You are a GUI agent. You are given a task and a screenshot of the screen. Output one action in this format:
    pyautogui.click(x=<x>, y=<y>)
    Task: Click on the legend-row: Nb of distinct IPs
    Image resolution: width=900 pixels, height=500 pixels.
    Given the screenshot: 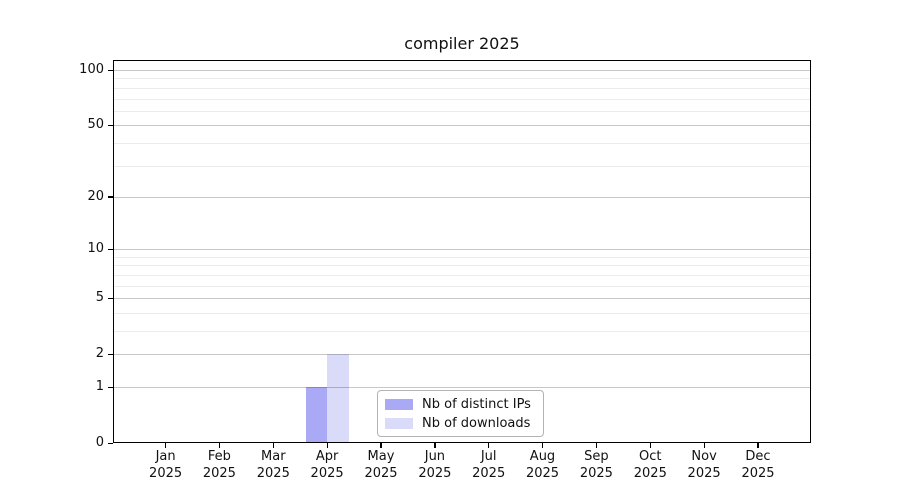 What is the action you would take?
    pyautogui.click(x=460, y=404)
    